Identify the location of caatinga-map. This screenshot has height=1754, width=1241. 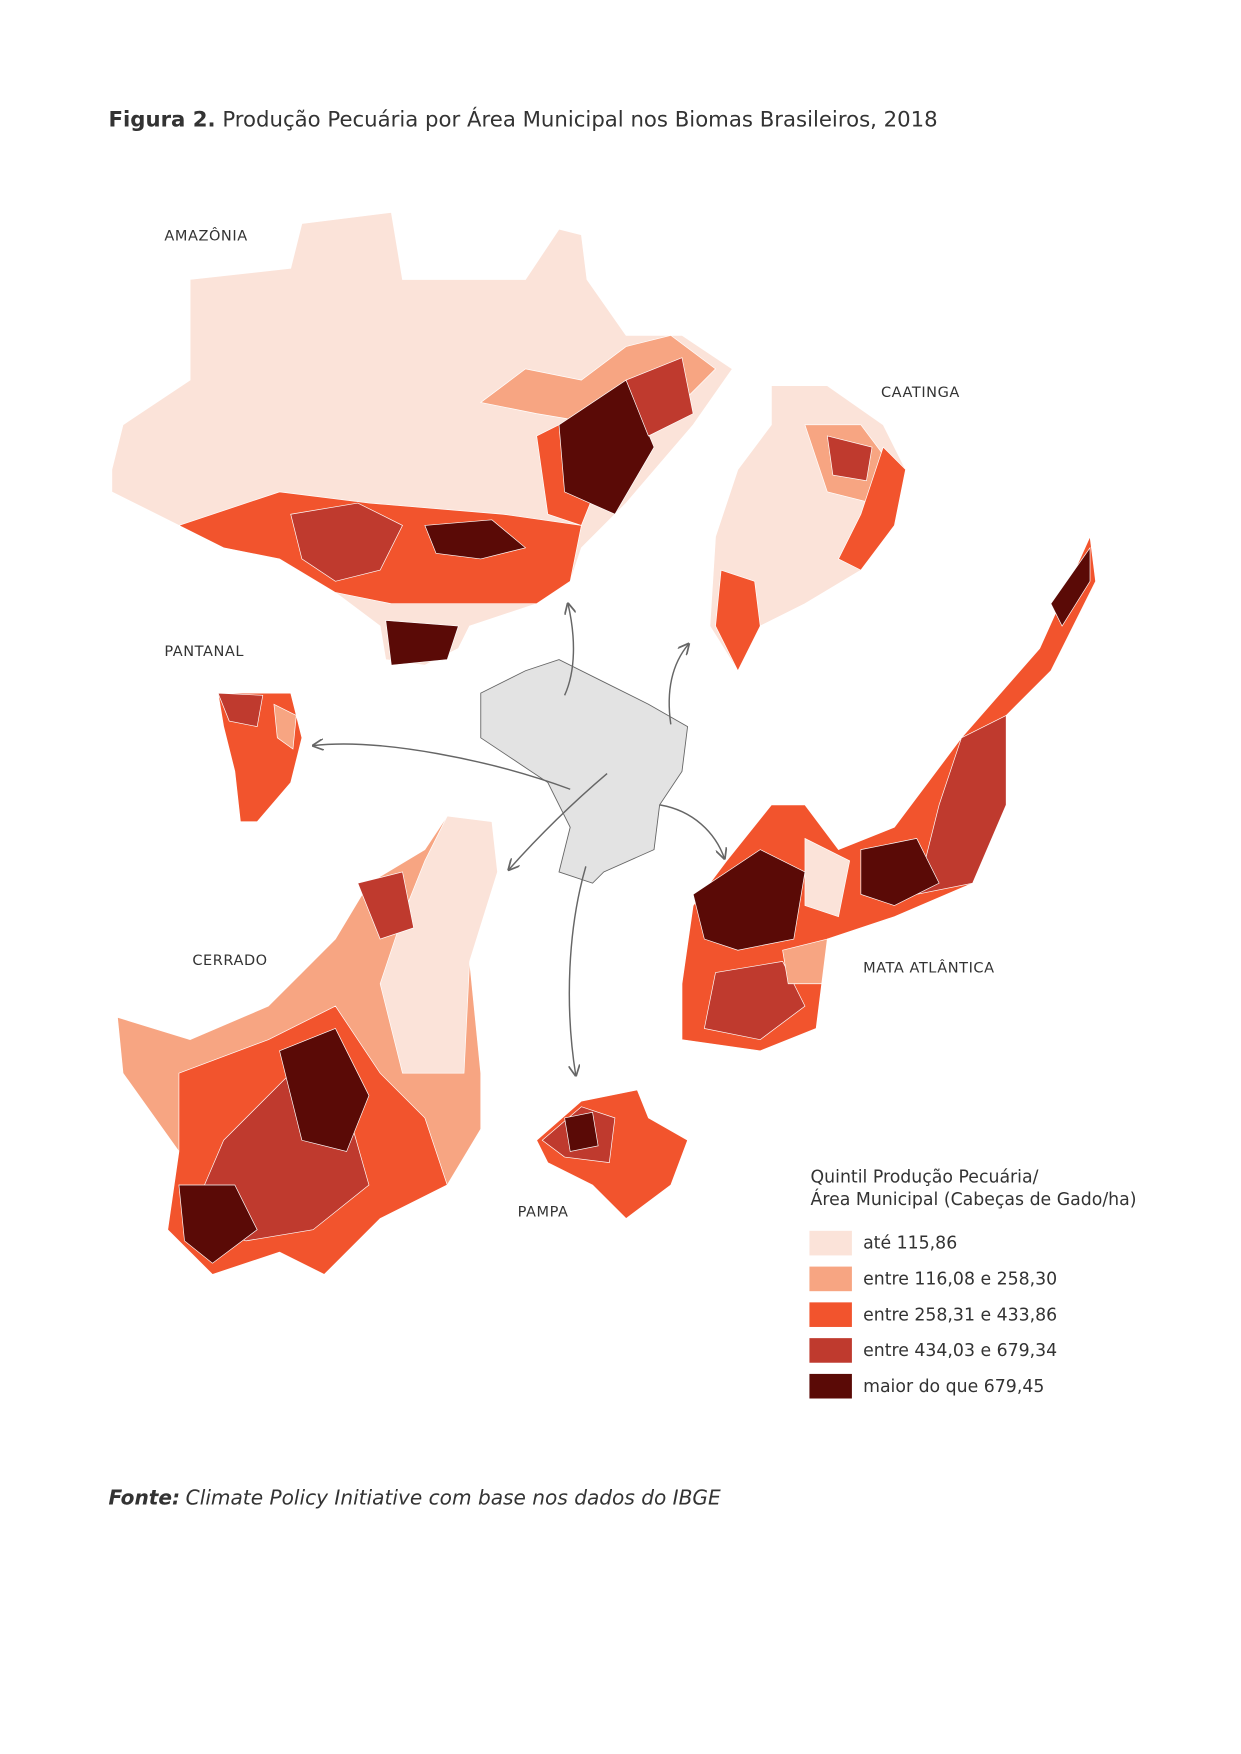
(807, 528).